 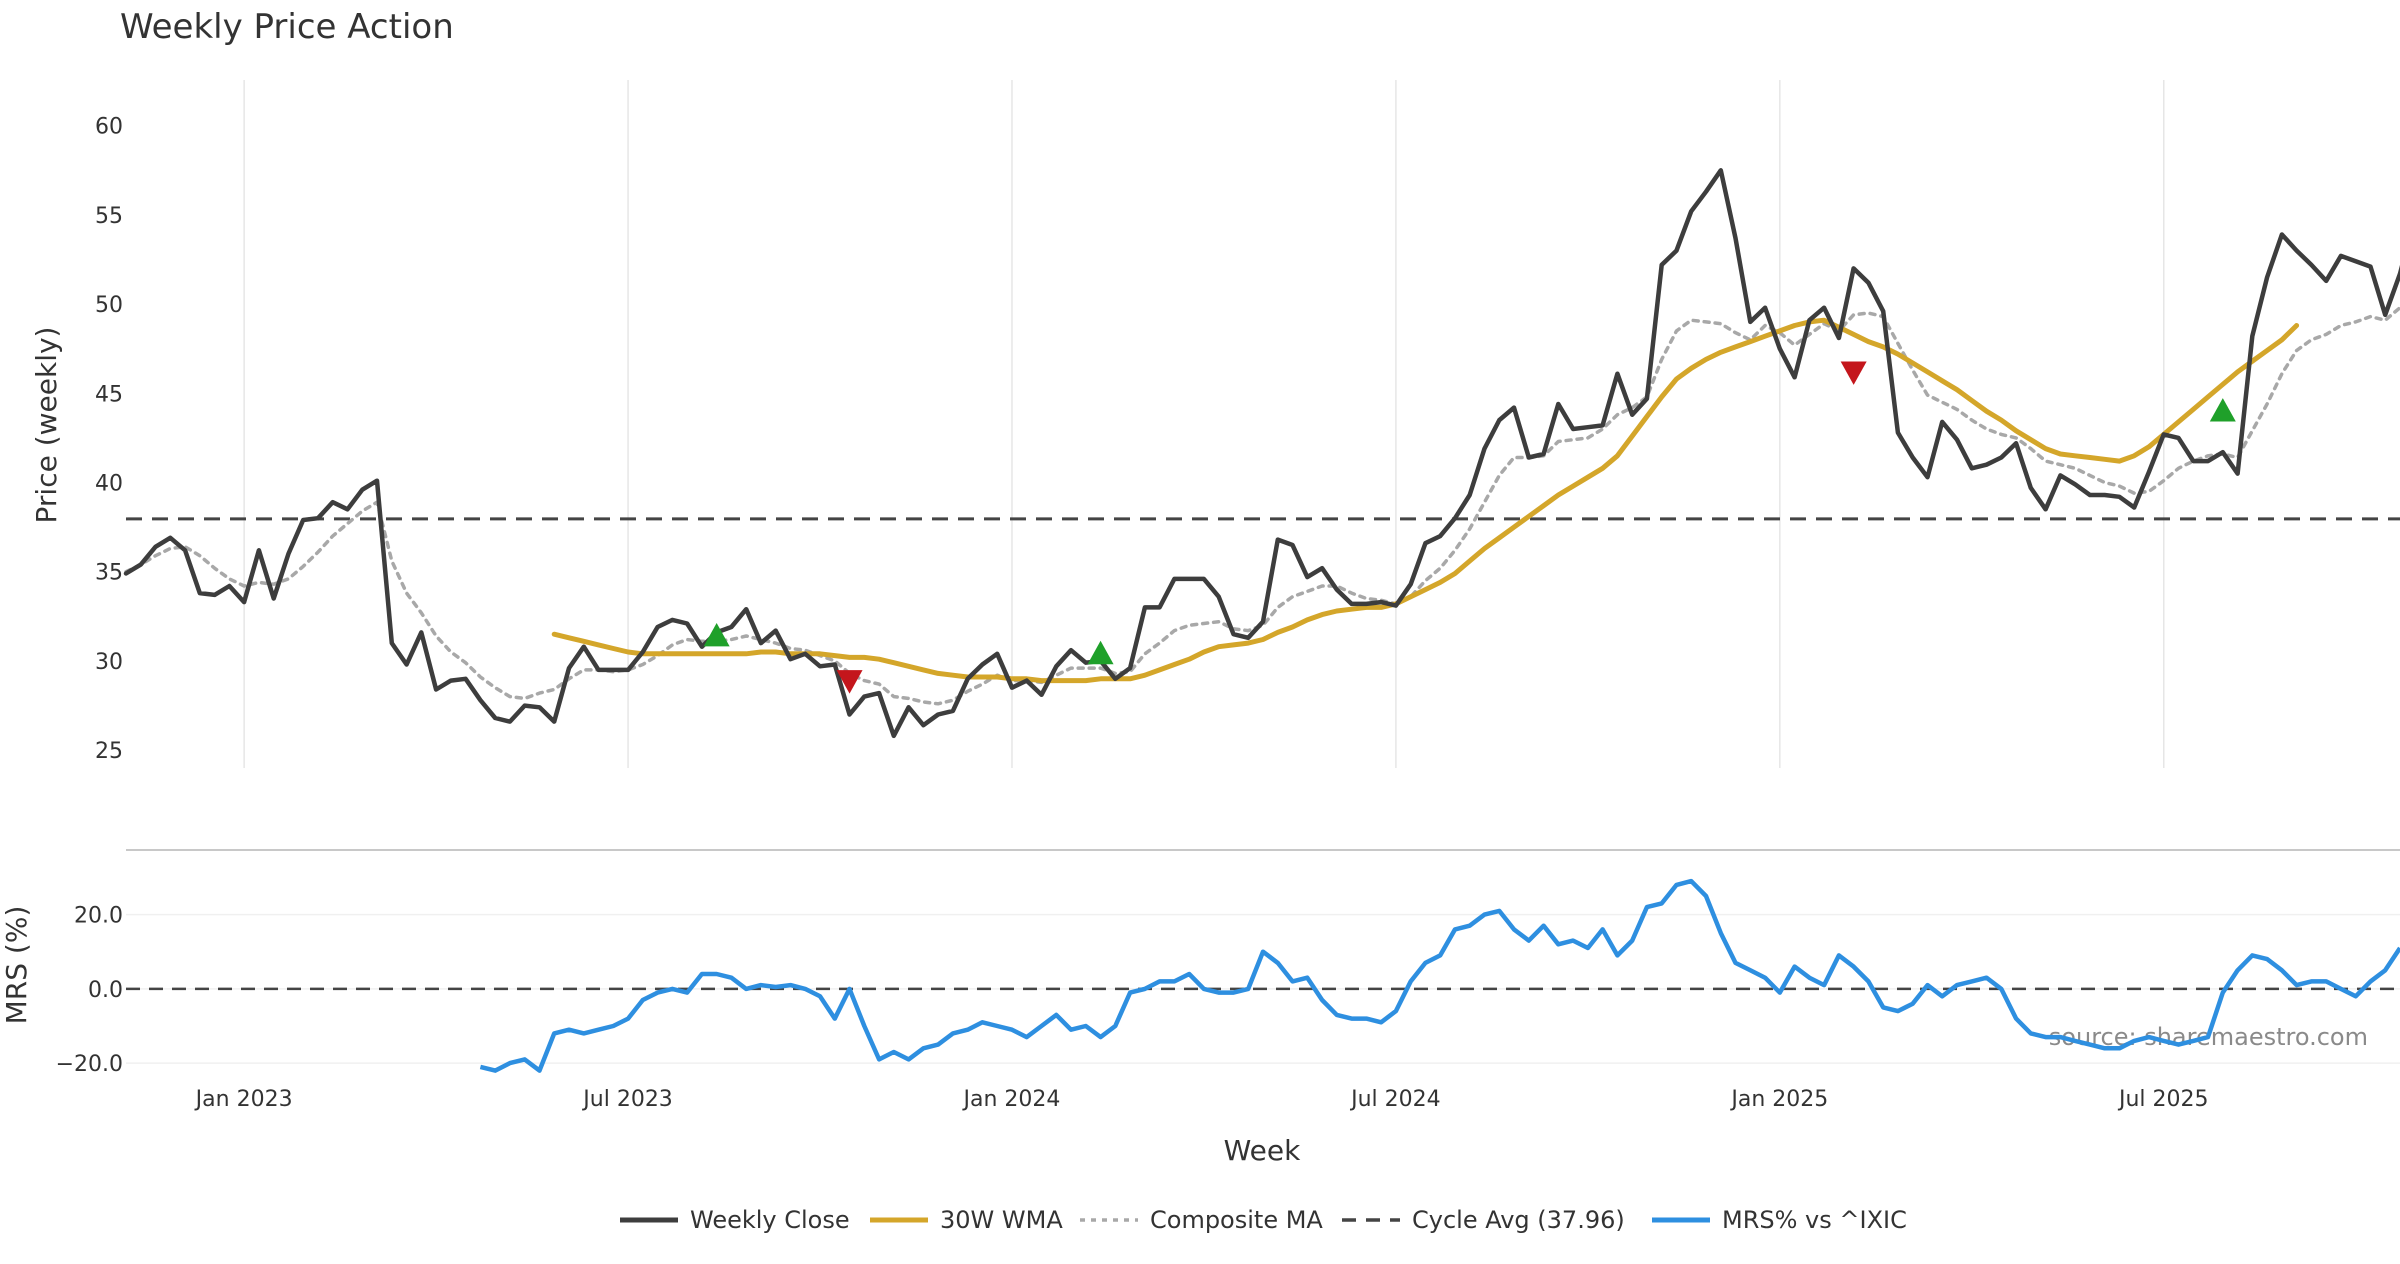 What do you see at coordinates (1262, 1150) in the screenshot?
I see `x-axis-title: Week` at bounding box center [1262, 1150].